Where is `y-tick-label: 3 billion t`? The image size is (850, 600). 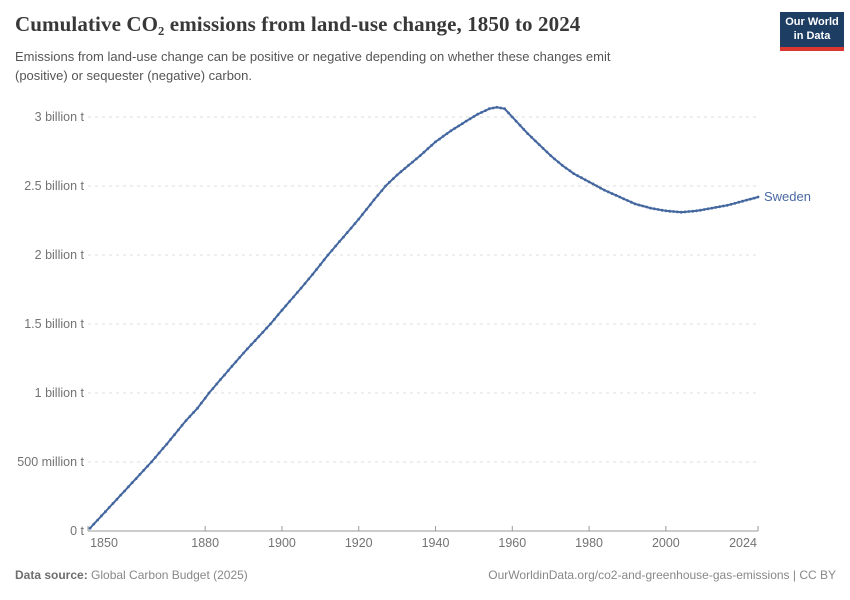
y-tick-label: 3 billion t is located at coordinates (60, 117).